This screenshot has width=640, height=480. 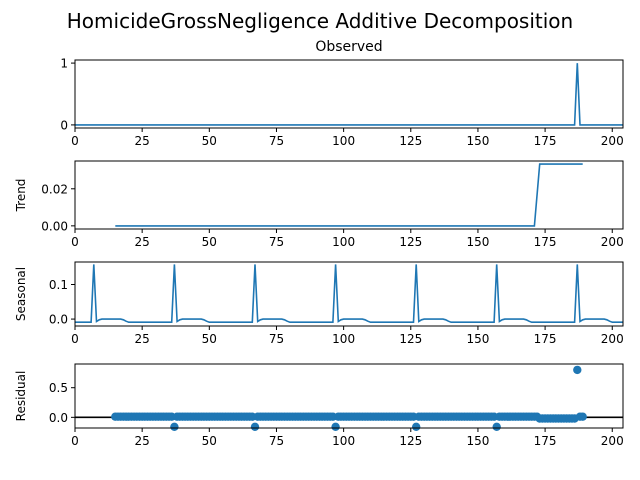 What do you see at coordinates (64, 64) in the screenshot?
I see `y-tick-label: 1` at bounding box center [64, 64].